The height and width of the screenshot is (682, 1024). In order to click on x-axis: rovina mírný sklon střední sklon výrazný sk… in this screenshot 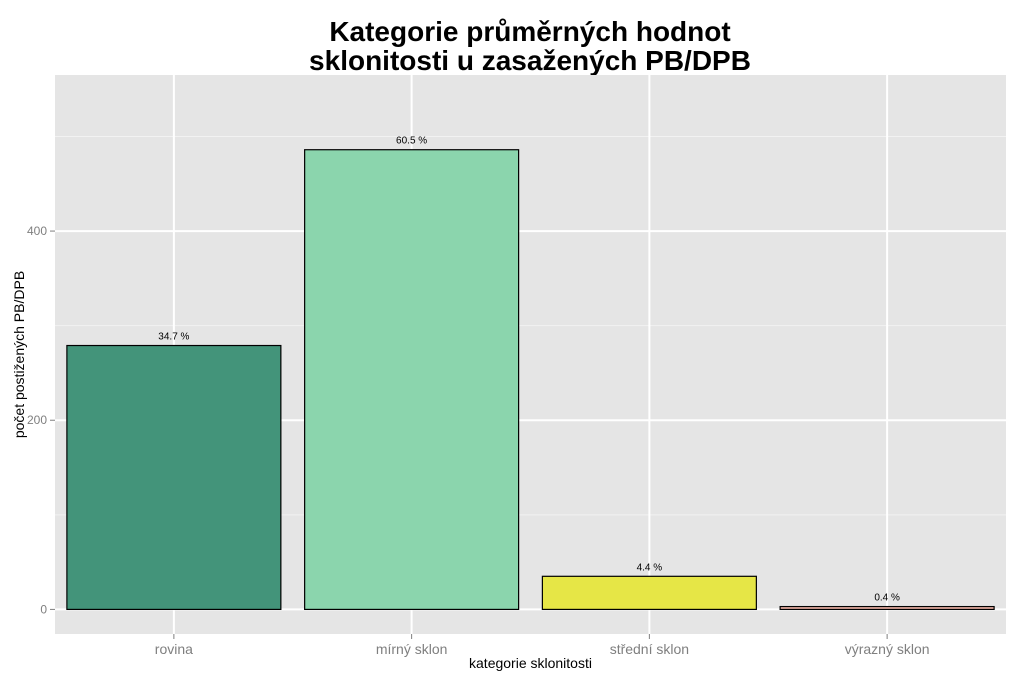, I will do `click(542, 645)`.